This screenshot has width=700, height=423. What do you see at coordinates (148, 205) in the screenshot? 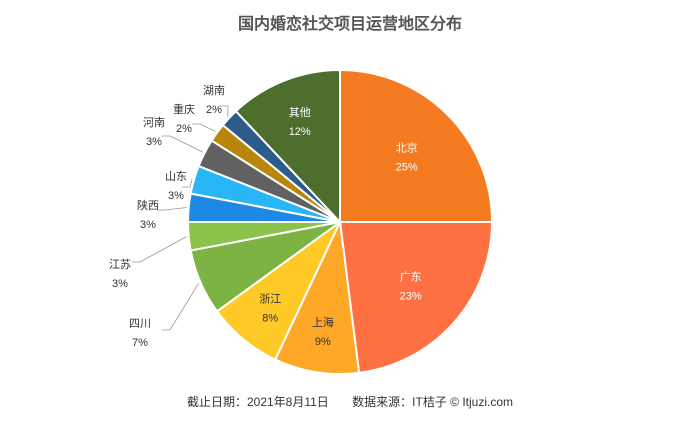
I see `slice-label-6: 陕西` at bounding box center [148, 205].